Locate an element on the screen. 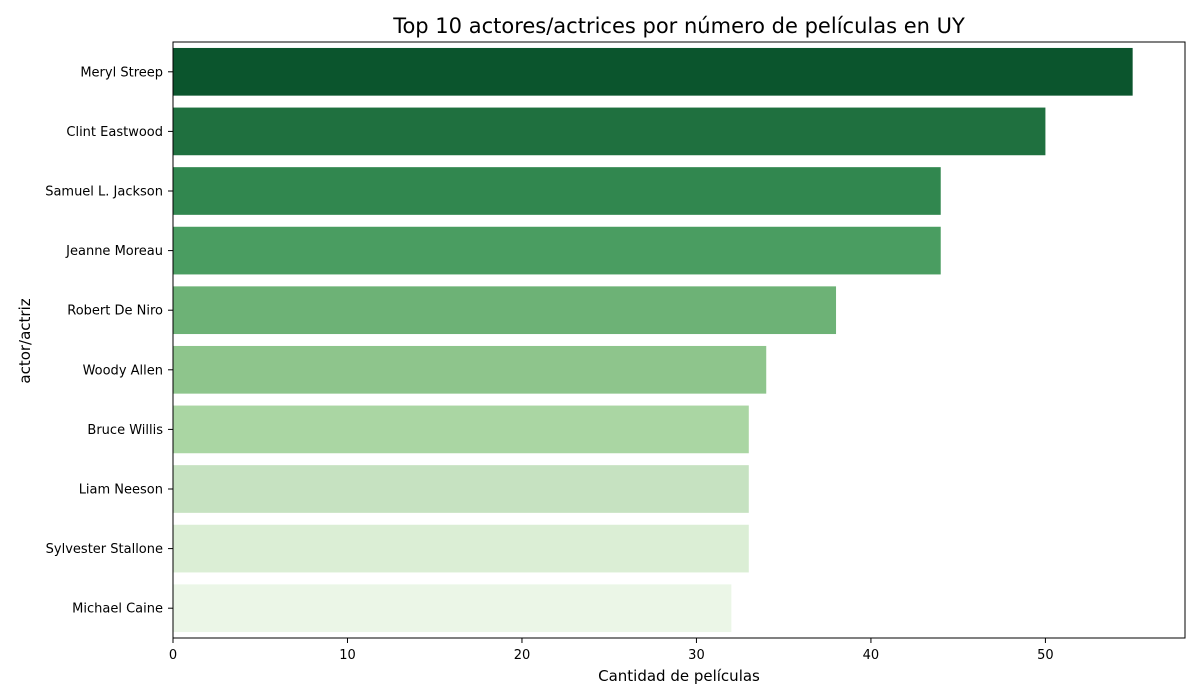 The width and height of the screenshot is (1200, 700). x-tick-label-4: 40 is located at coordinates (871, 655).